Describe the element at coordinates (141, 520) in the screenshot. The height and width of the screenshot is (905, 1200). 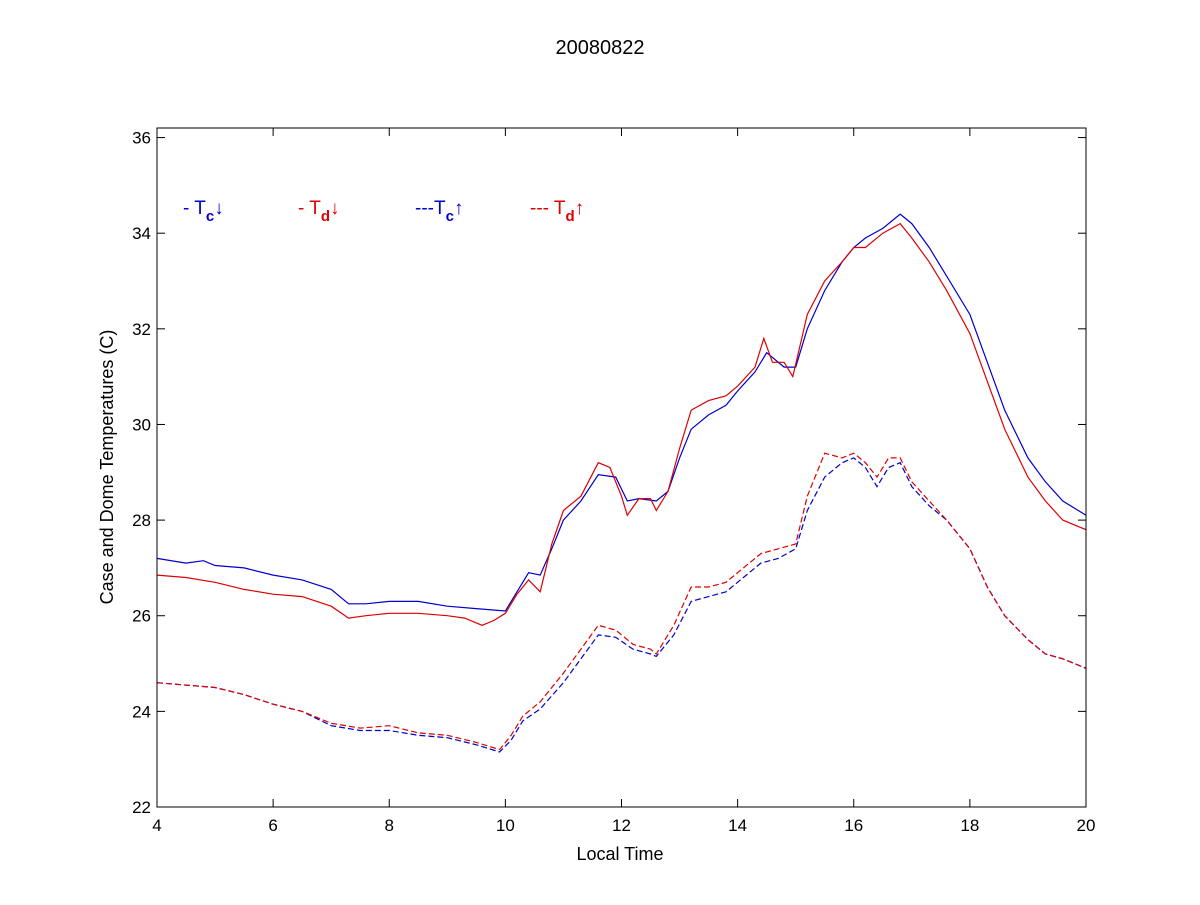
I see `y-tick-label: 28` at that location.